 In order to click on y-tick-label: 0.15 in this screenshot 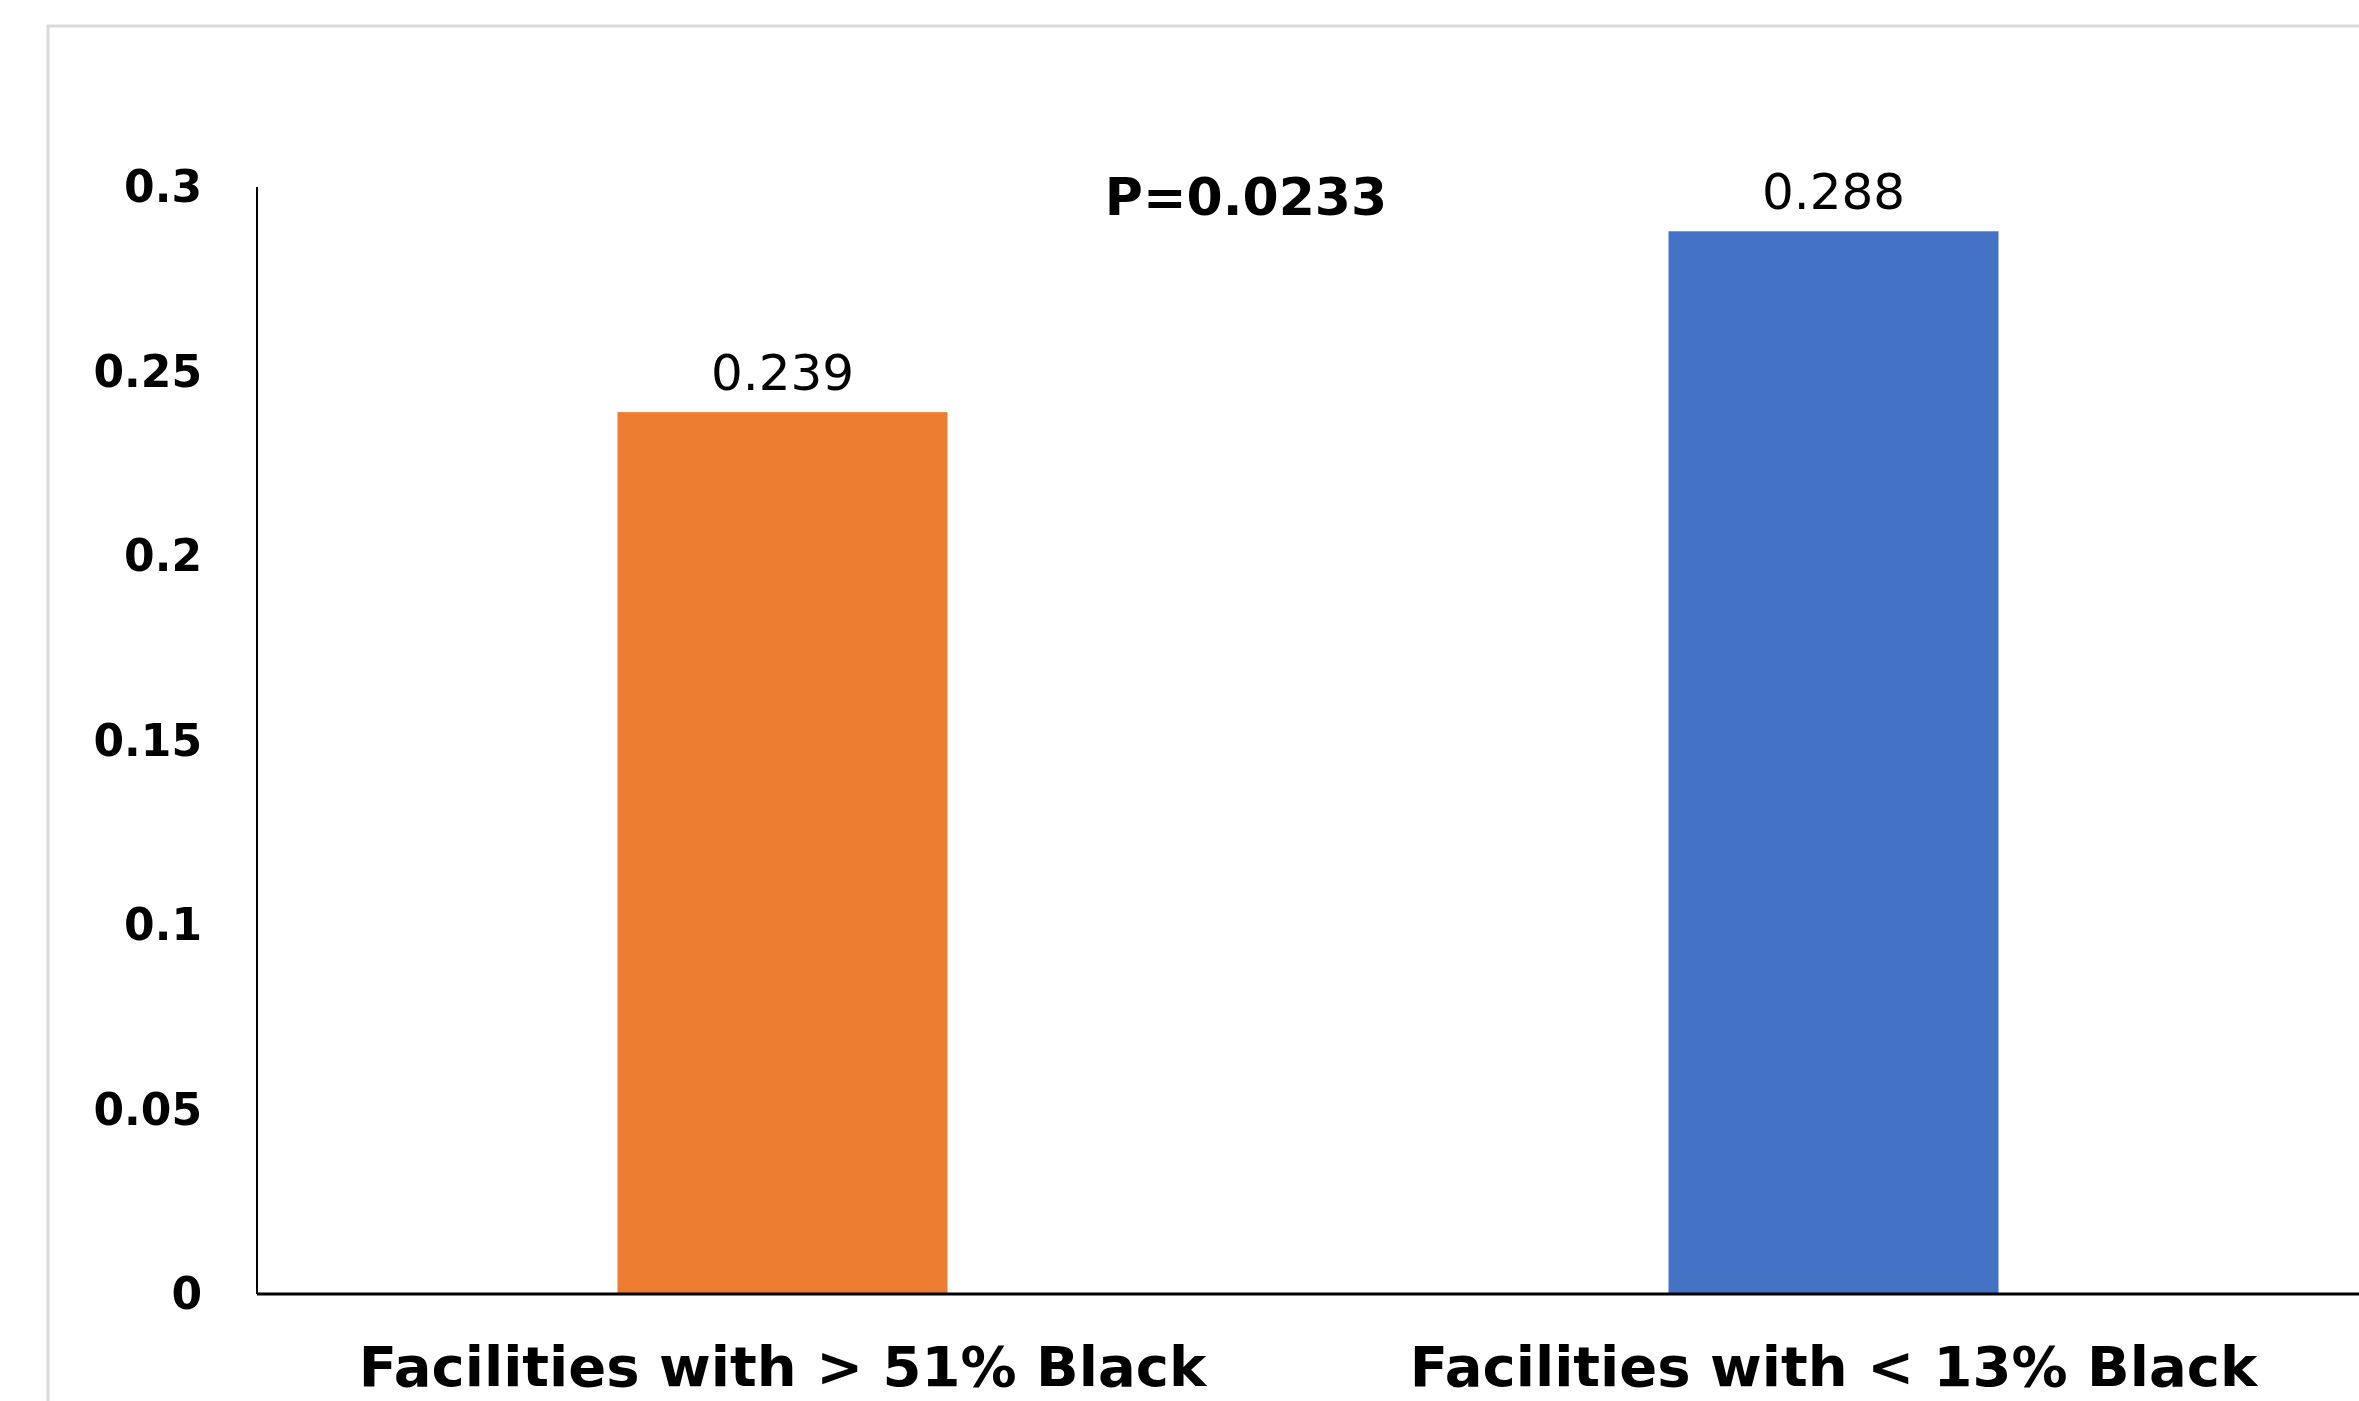, I will do `click(147, 740)`.